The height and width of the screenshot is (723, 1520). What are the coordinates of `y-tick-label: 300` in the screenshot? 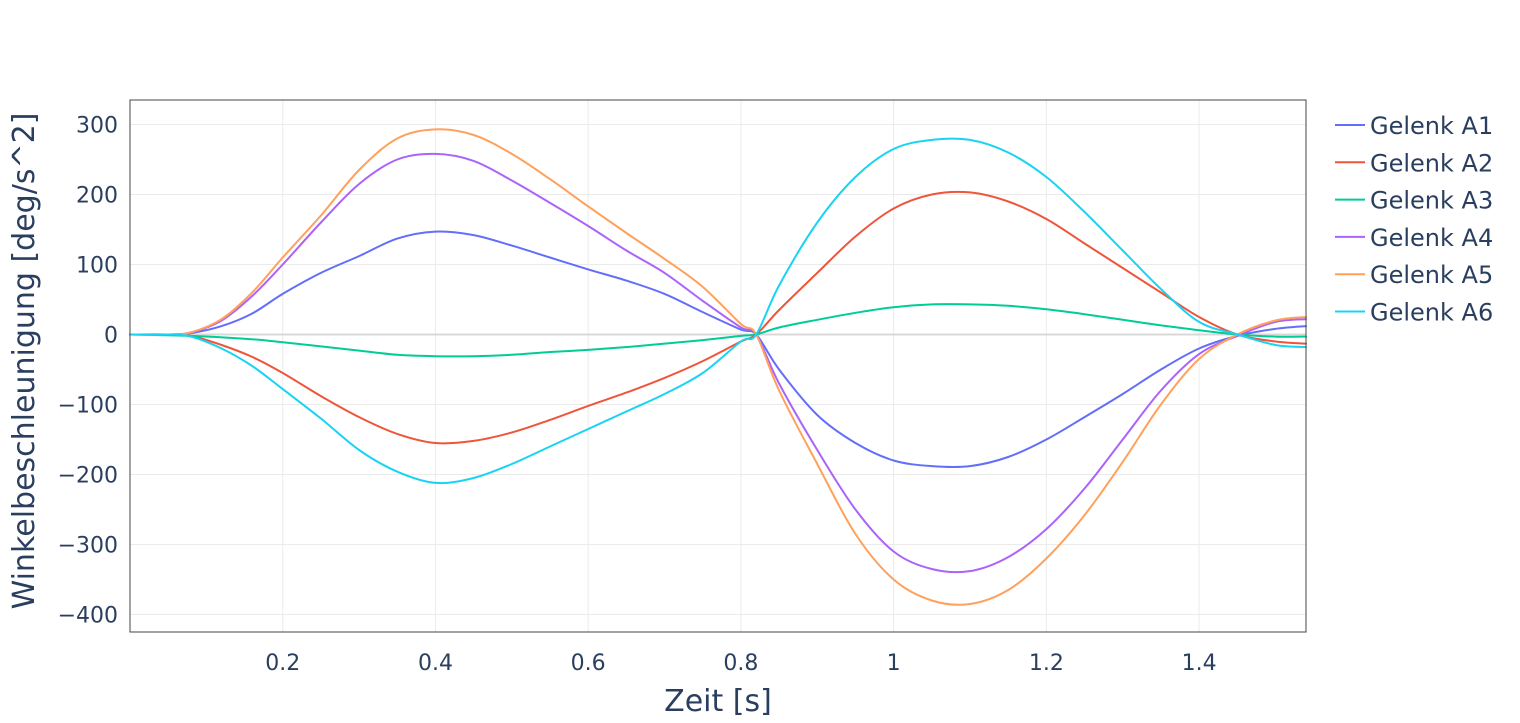 It's located at (97, 126).